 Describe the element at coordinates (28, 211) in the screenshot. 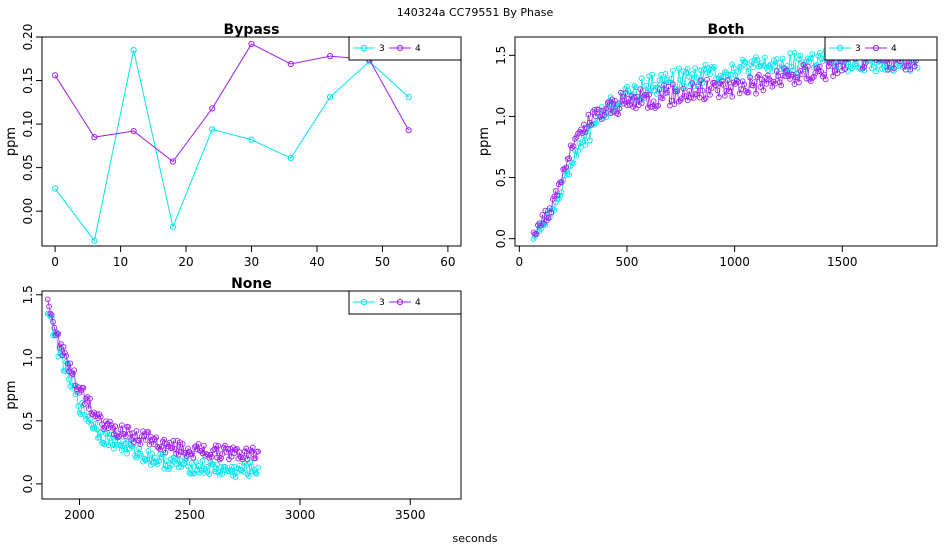

I see `y-tick-label: 0.00` at that location.